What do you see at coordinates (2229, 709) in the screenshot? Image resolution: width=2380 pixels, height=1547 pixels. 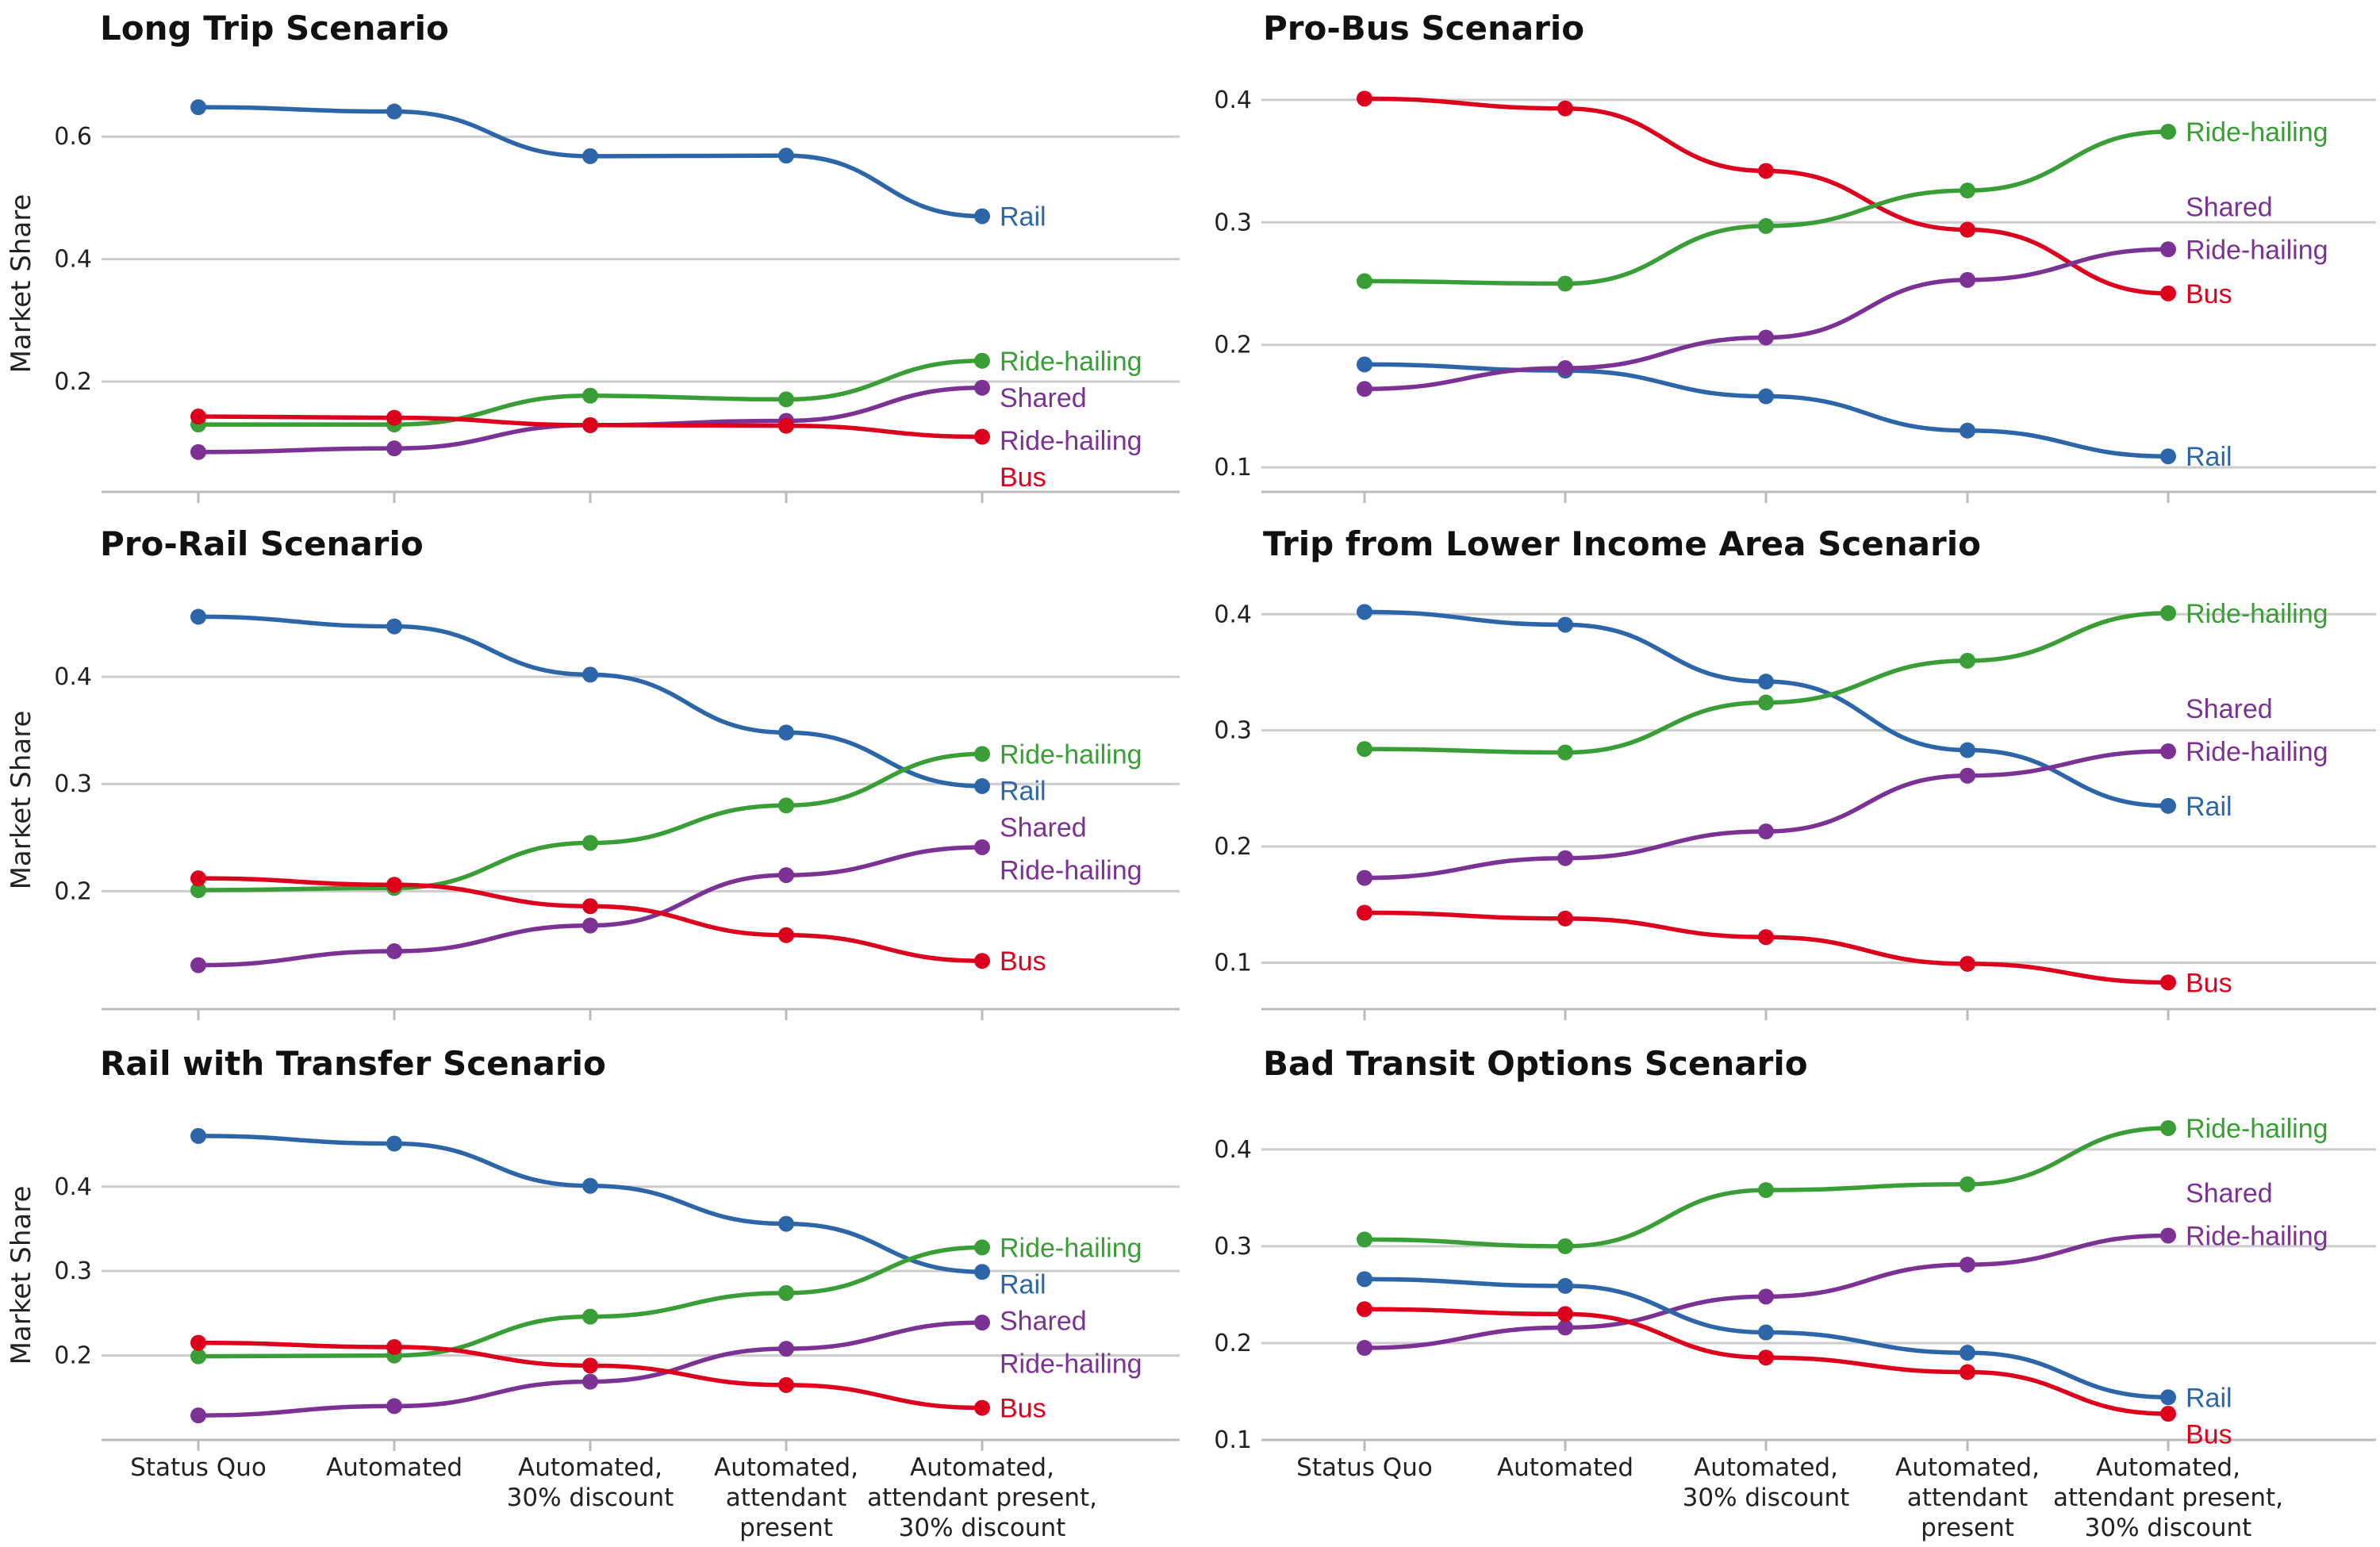 I see `series-label-line: Shared` at bounding box center [2229, 709].